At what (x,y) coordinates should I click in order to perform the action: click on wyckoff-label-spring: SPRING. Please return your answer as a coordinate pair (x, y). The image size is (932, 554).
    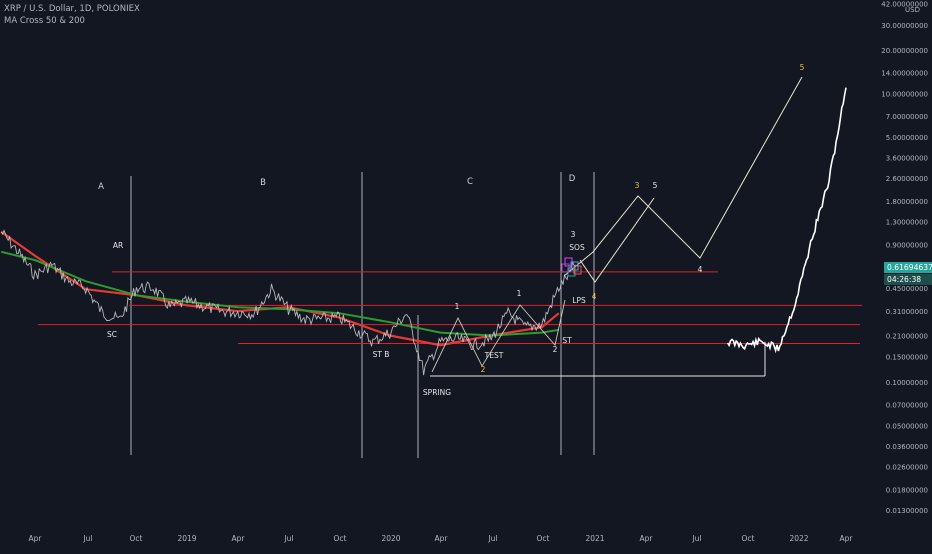
    Looking at the image, I should click on (437, 392).